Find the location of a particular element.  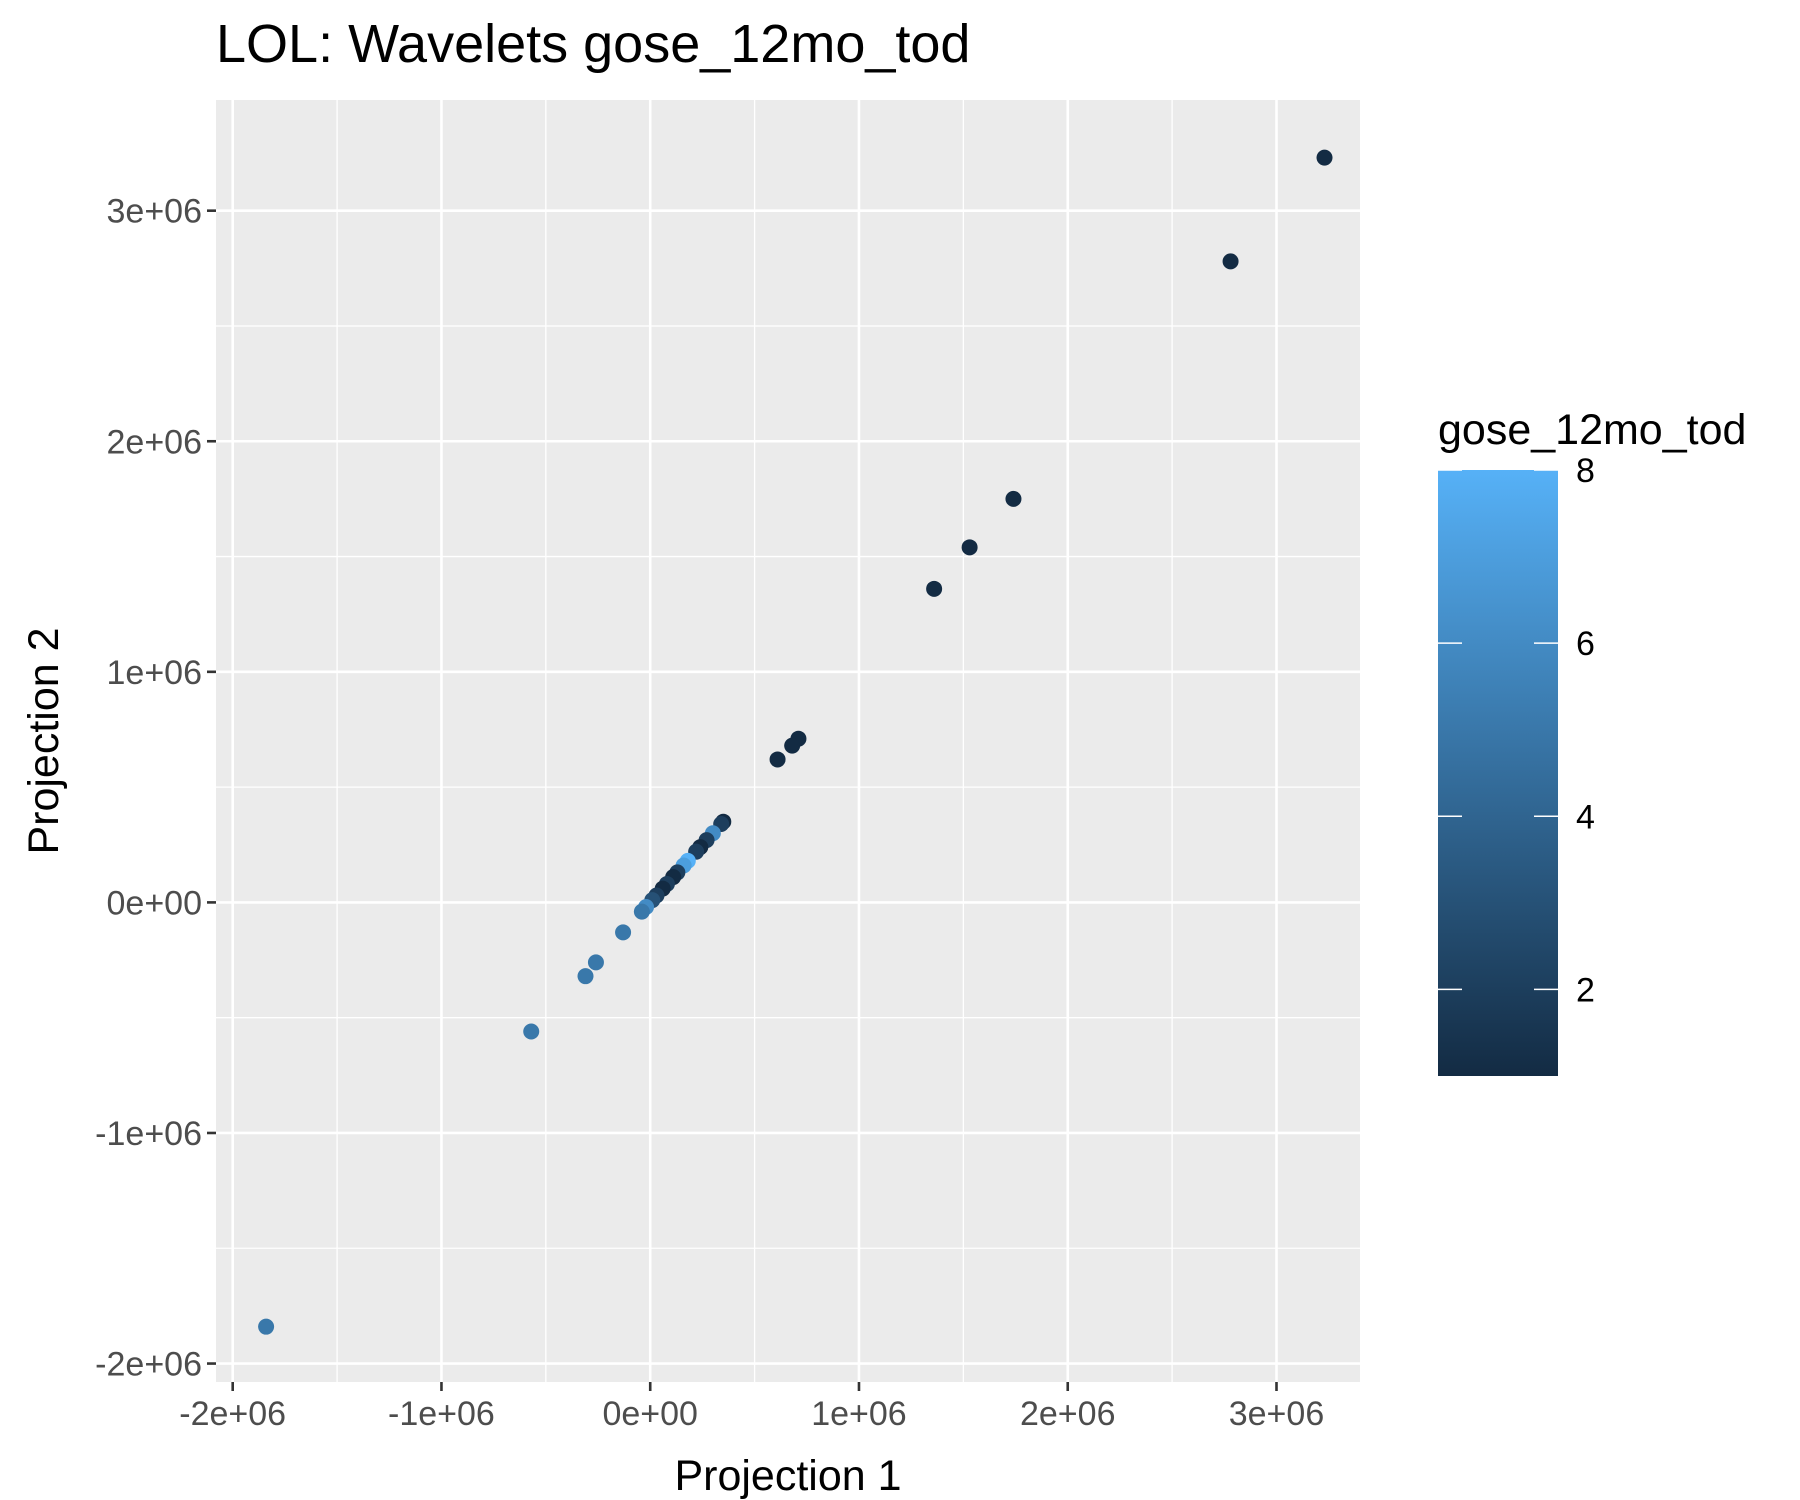

colorbar-labels: 2 4 6 8 is located at coordinates (1585, 730).